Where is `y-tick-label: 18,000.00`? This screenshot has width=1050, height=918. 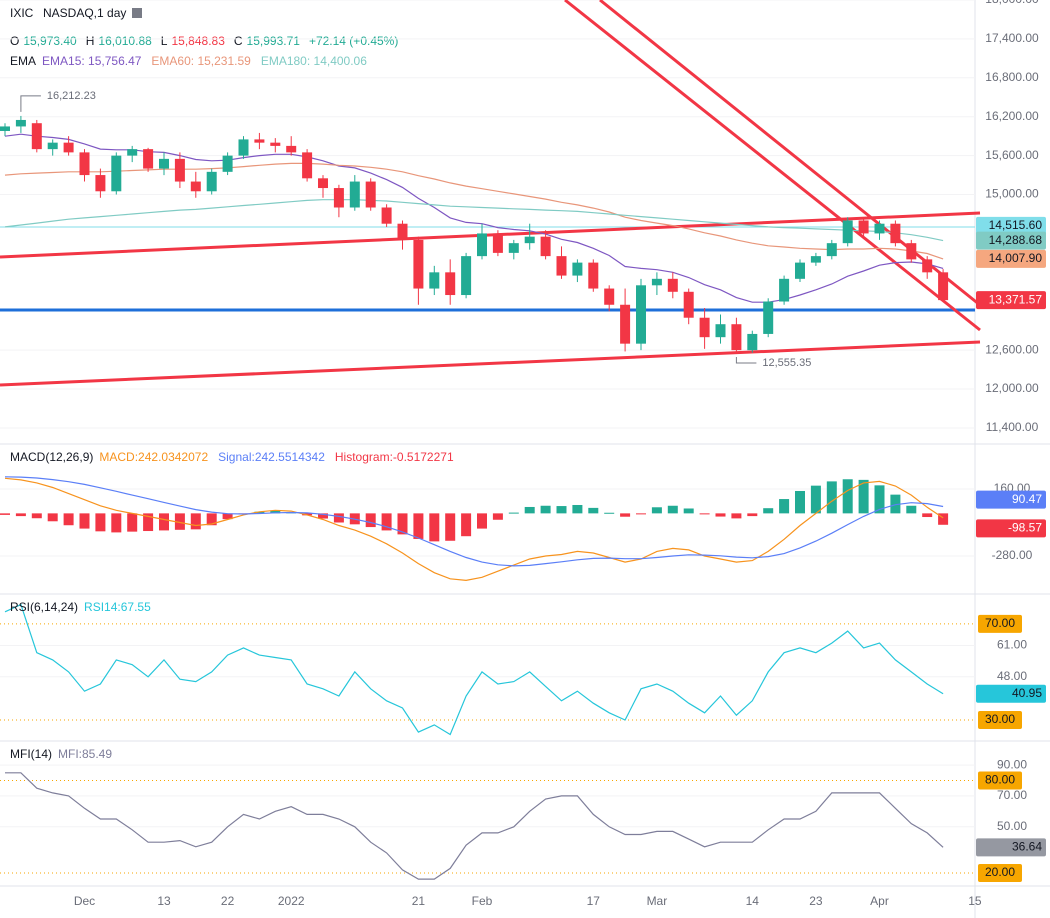 y-tick-label: 18,000.00 is located at coordinates (1012, 3).